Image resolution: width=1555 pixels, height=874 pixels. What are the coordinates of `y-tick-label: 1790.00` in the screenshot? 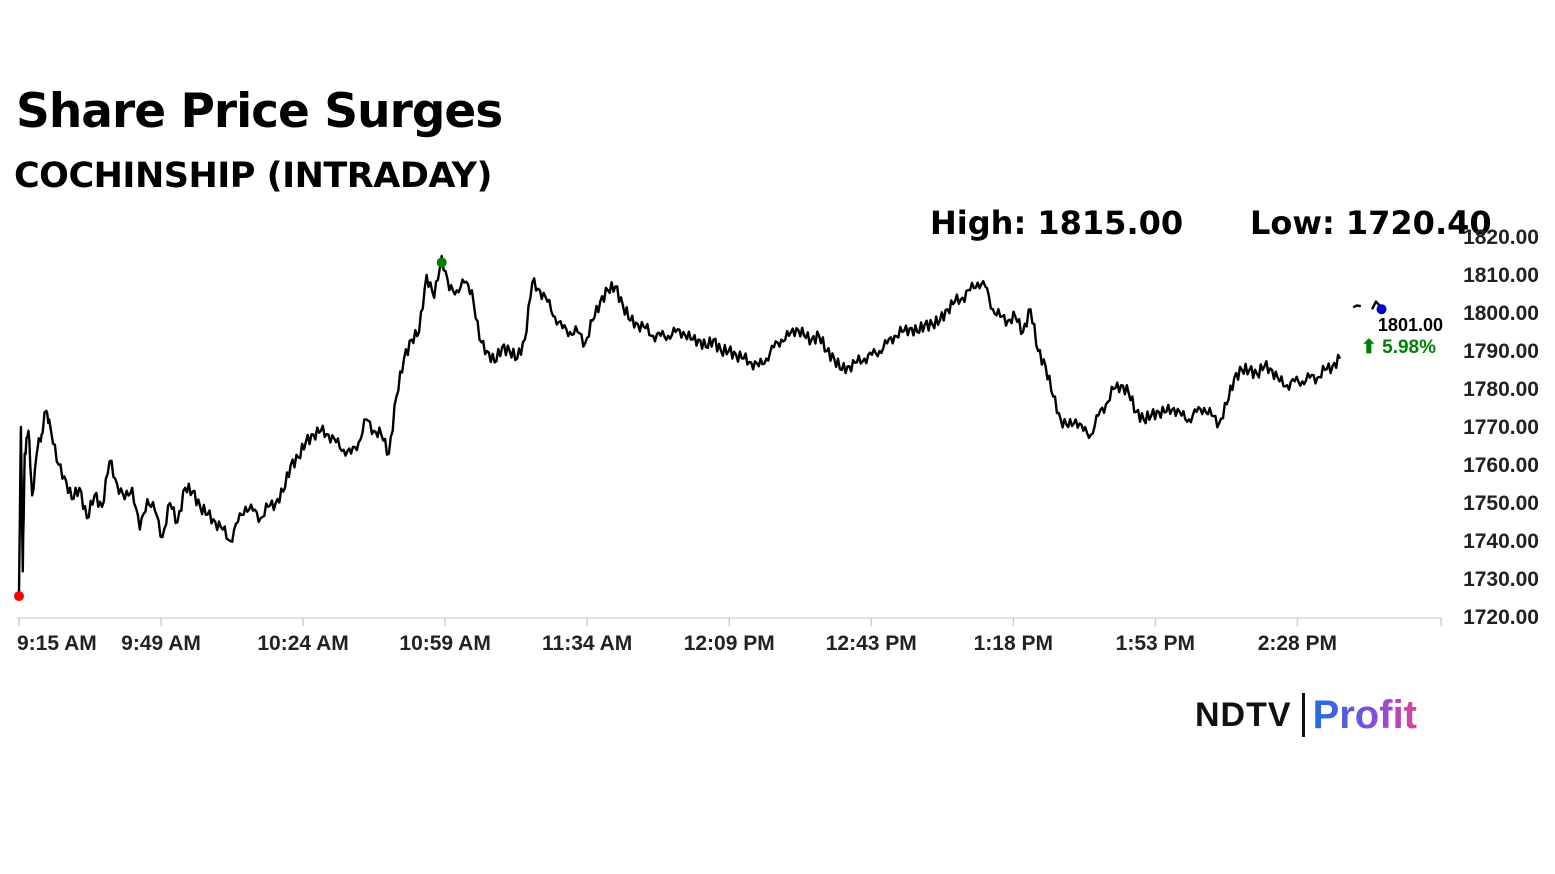 It's located at (1501, 351).